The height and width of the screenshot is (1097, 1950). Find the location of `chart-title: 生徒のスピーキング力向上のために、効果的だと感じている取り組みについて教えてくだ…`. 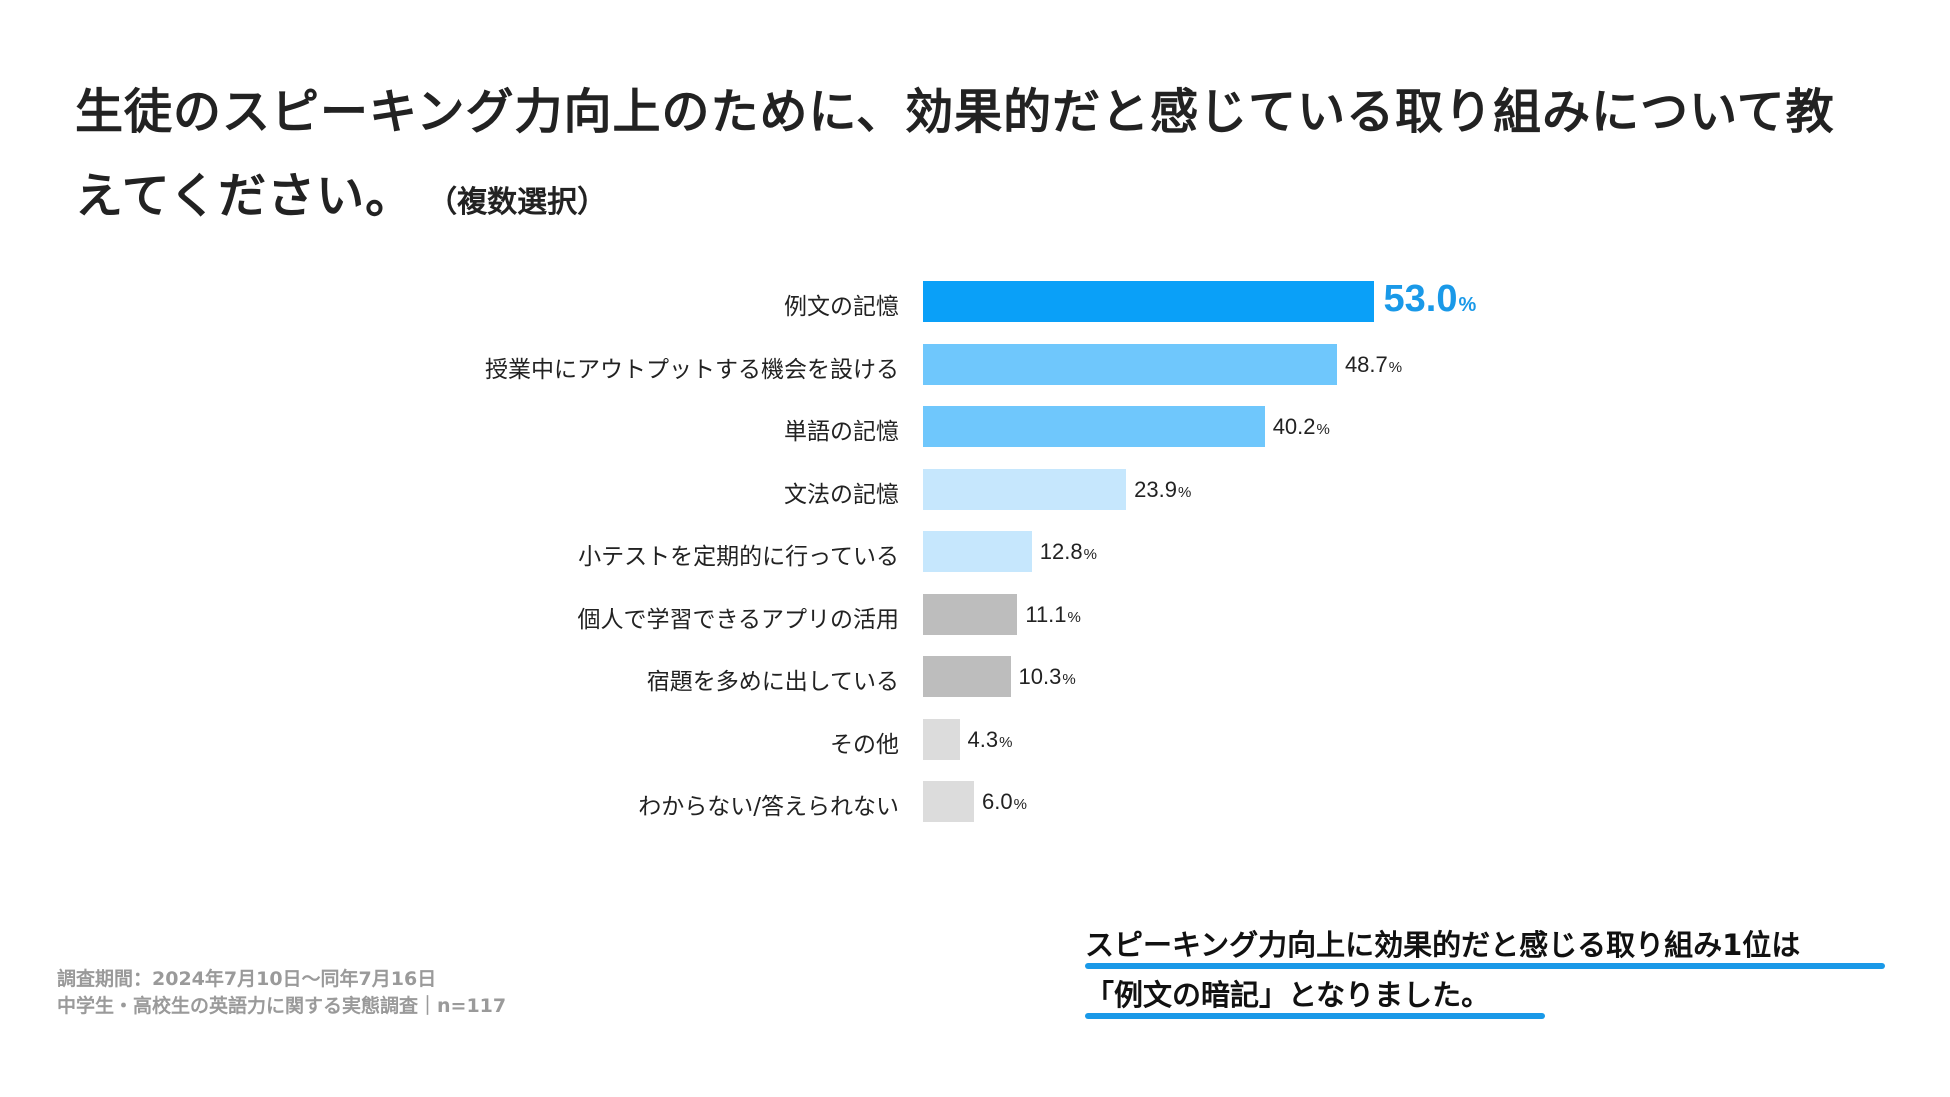

chart-title: 生徒のスピーキング力向上のために、効果的だと感じている取り組みについて教えてくだ… is located at coordinates (975, 157).